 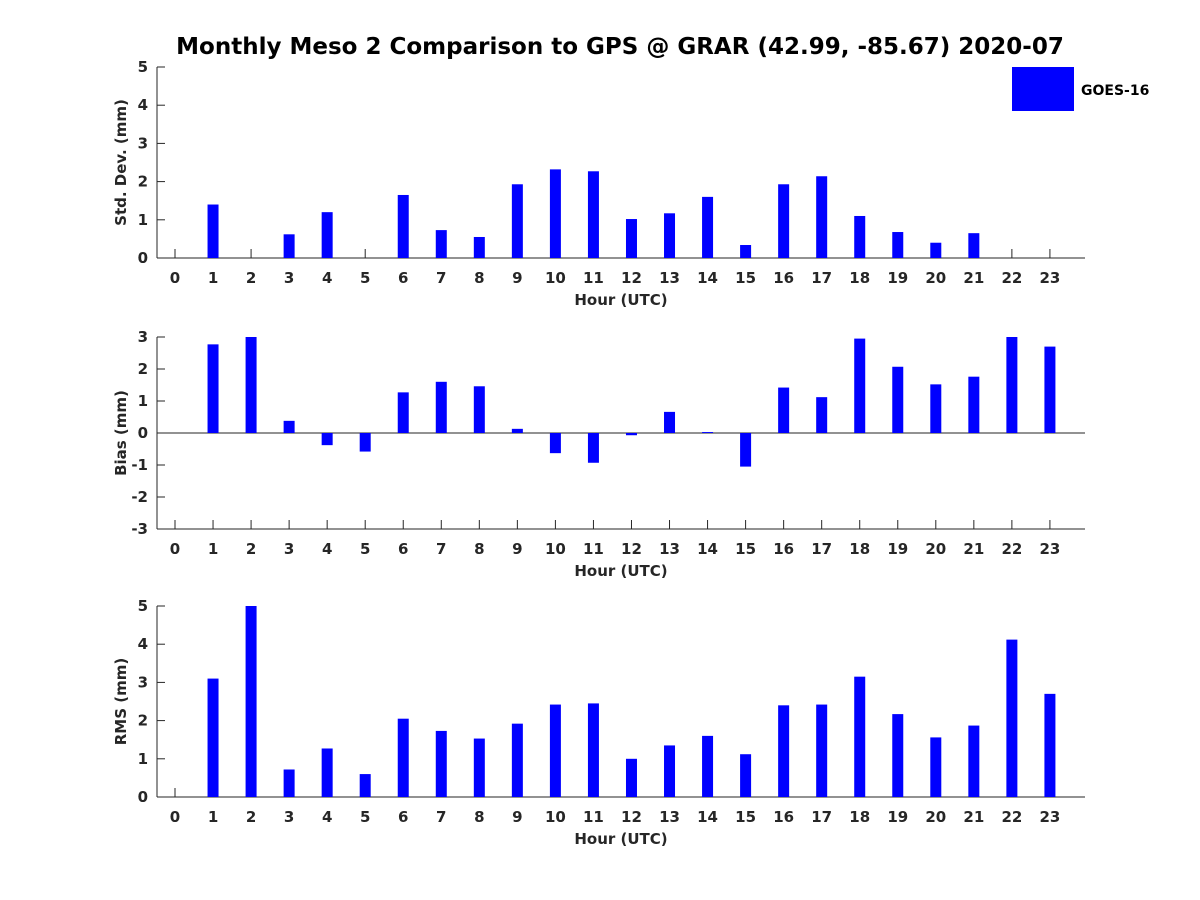 I want to click on legend-swatch, so click(x=1043, y=89).